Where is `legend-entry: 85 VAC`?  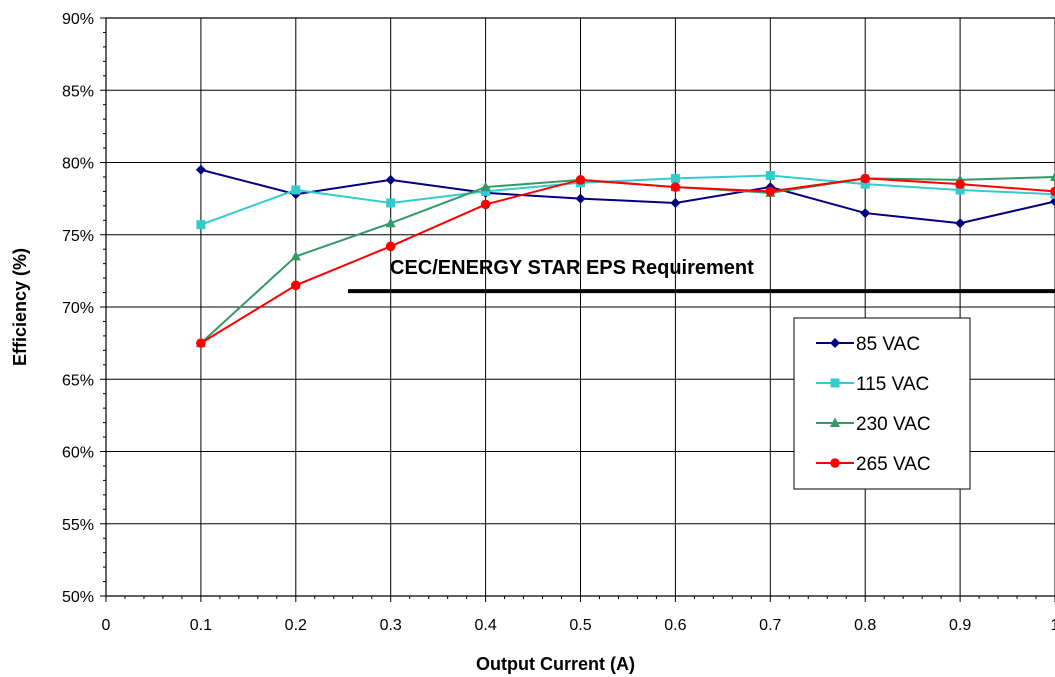
legend-entry: 85 VAC is located at coordinates (868, 344).